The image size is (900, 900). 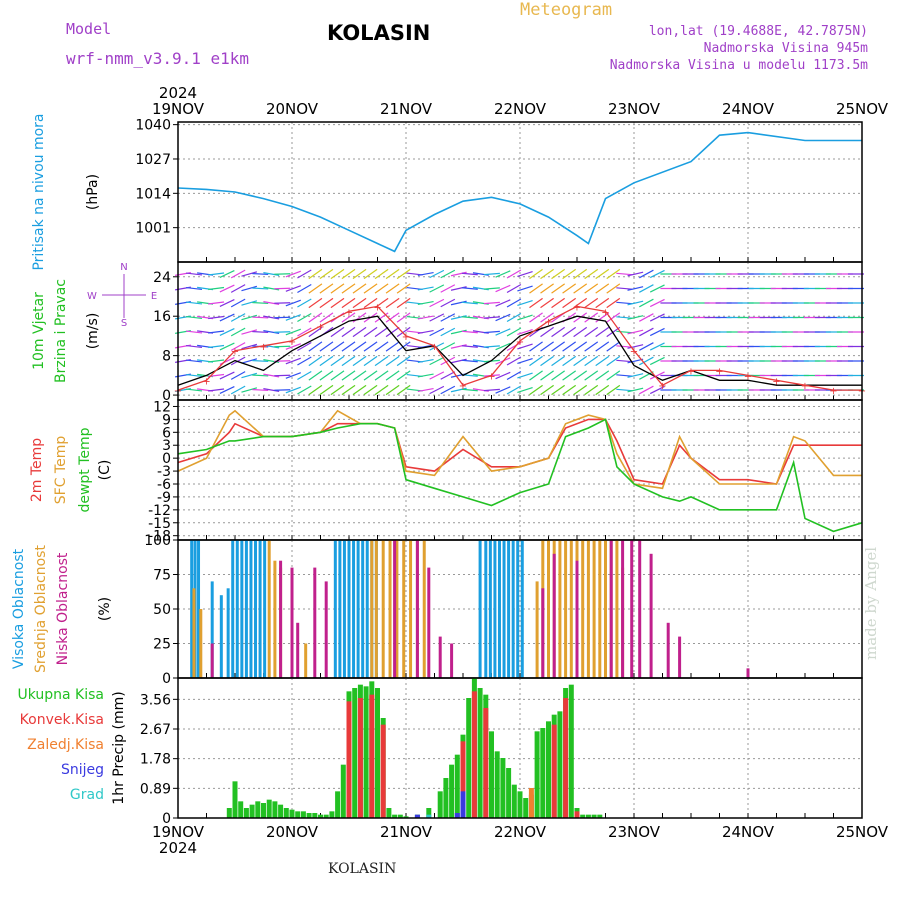 I want to click on temperature-ytick-label: 3, so click(x=166, y=446).